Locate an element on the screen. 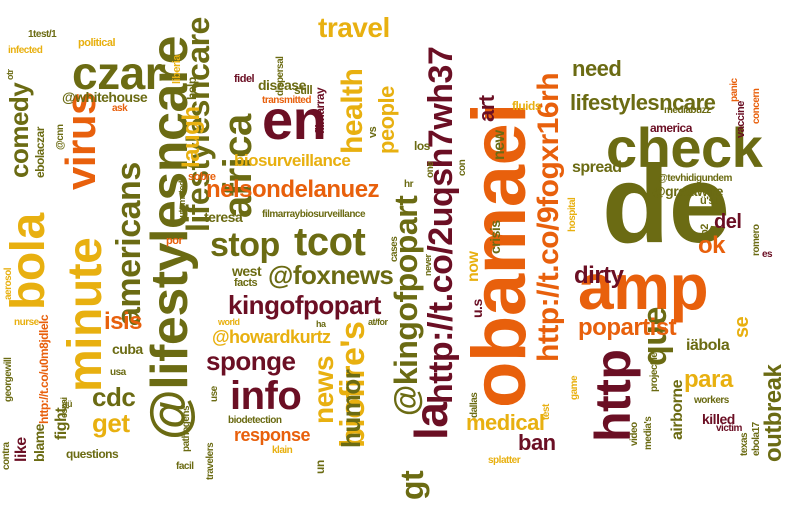 This screenshot has width=792, height=506. word-amp: amp is located at coordinates (643, 287).